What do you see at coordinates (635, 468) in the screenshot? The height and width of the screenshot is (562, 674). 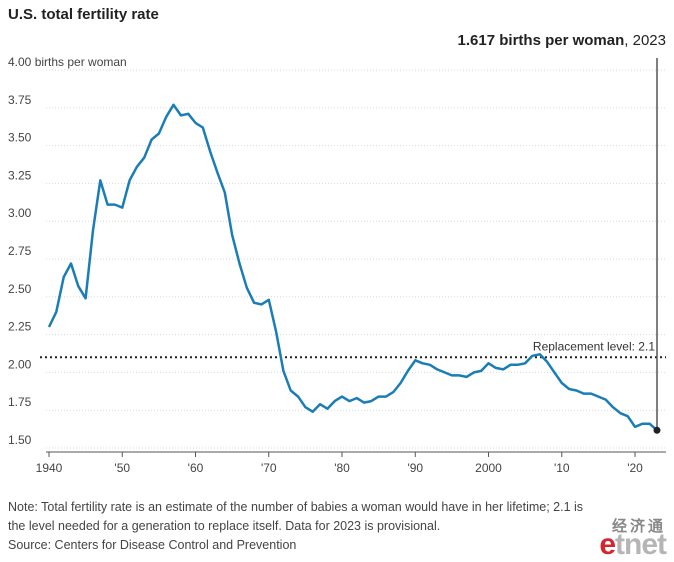 I see `x-tick-label: '20` at bounding box center [635, 468].